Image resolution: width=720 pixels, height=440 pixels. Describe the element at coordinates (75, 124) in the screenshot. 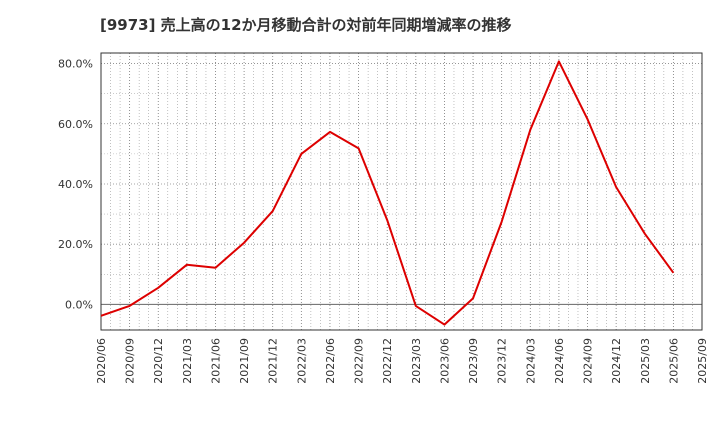

I see `y-tick-label: 60.0%` at that location.